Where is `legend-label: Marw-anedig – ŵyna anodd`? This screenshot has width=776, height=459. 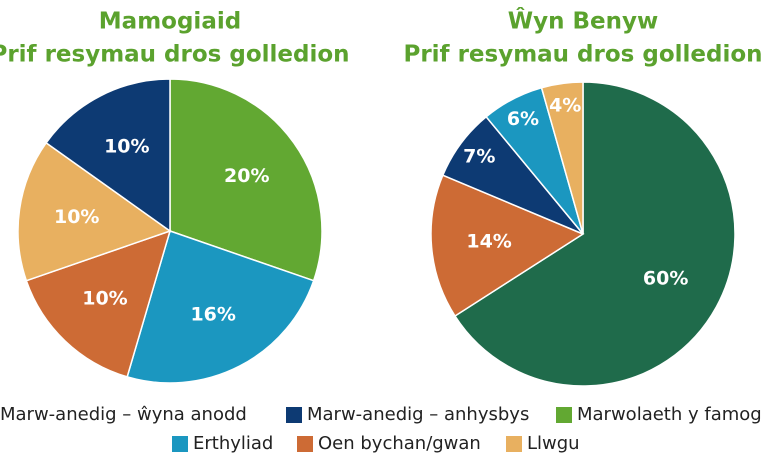 legend-label: Marw-anedig – ŵyna anodd is located at coordinates (123, 414).